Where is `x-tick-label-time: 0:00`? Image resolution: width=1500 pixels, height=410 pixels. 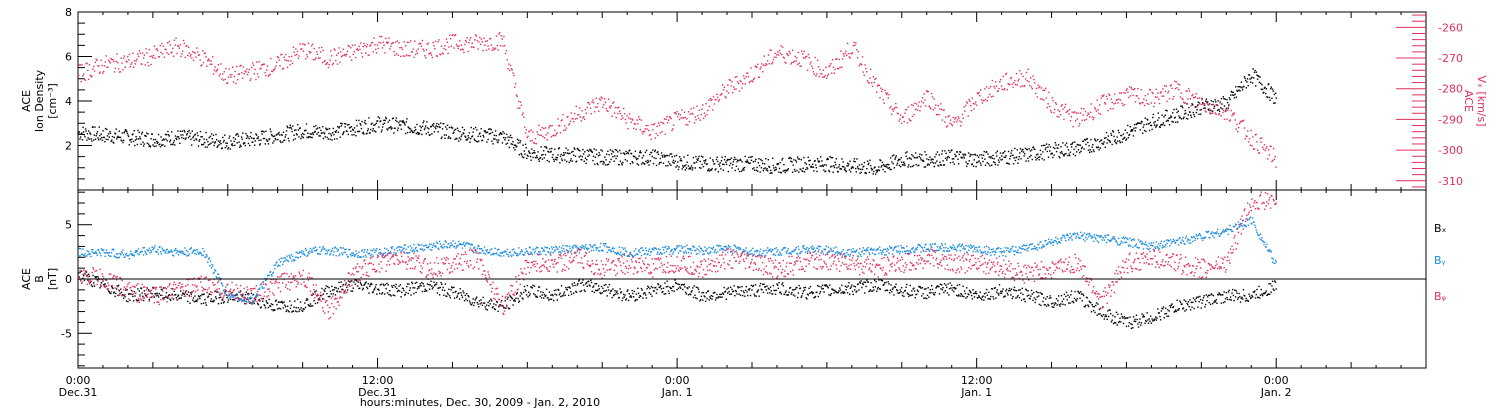
x-tick-label-time: 0:00 is located at coordinates (78, 380).